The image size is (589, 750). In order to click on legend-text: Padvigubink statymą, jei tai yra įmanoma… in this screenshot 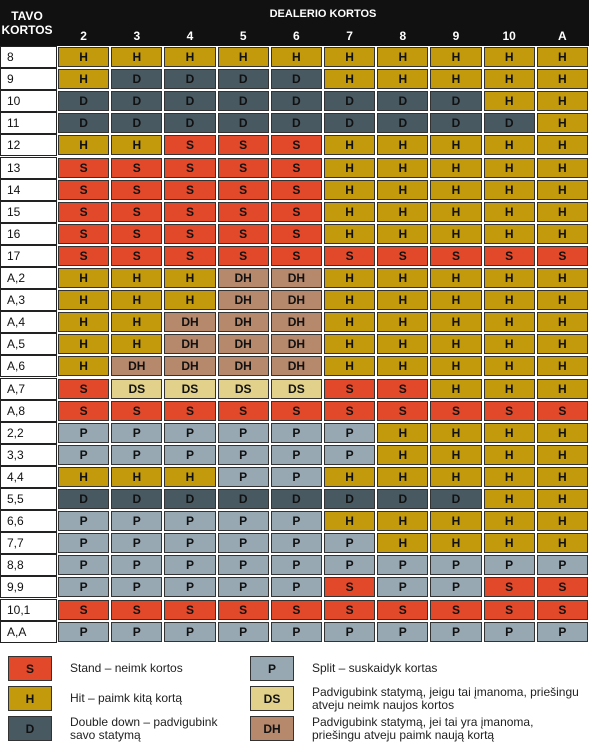, I will do `click(423, 728)`.